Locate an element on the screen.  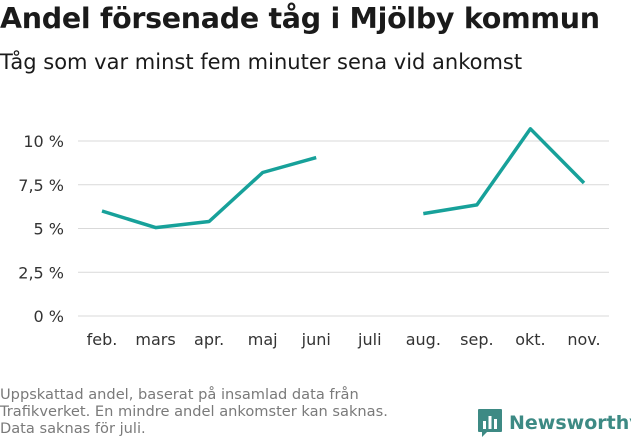
x-tick-label: juli is located at coordinates (369, 339).